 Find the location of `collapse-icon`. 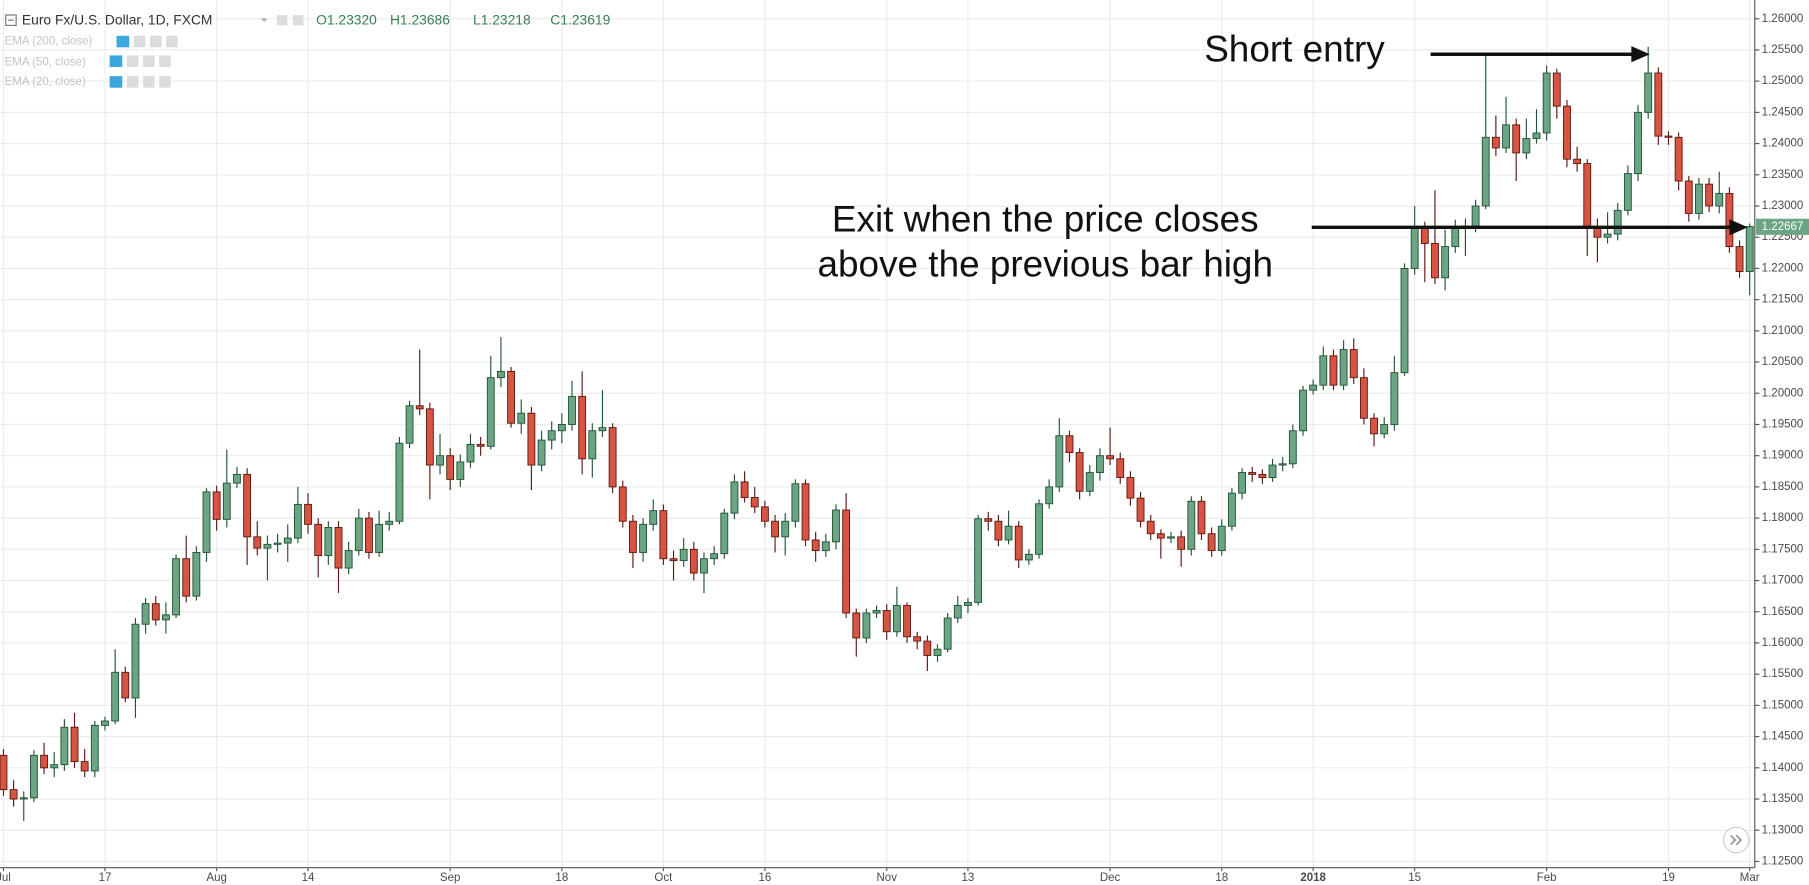

collapse-icon is located at coordinates (11, 20).